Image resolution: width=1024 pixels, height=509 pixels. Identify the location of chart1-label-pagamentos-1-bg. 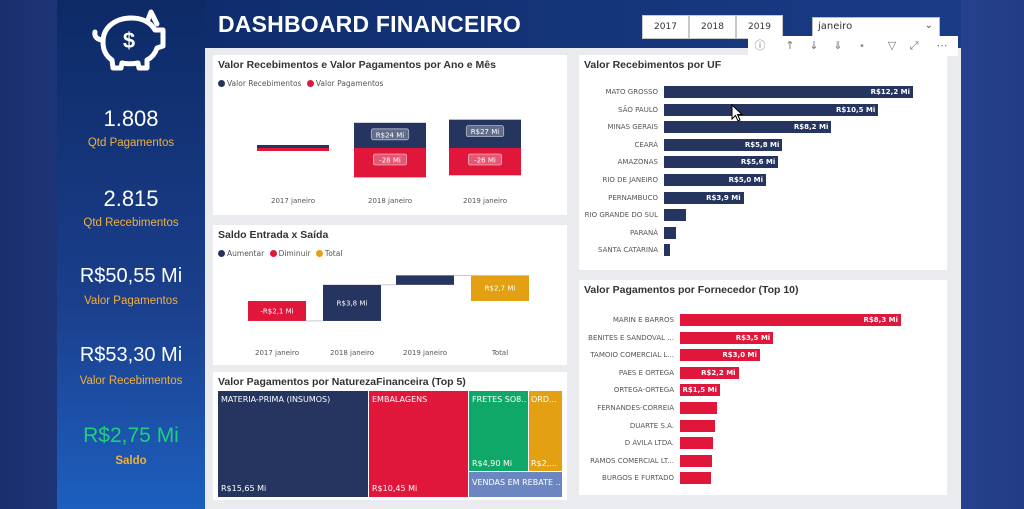
(389, 159).